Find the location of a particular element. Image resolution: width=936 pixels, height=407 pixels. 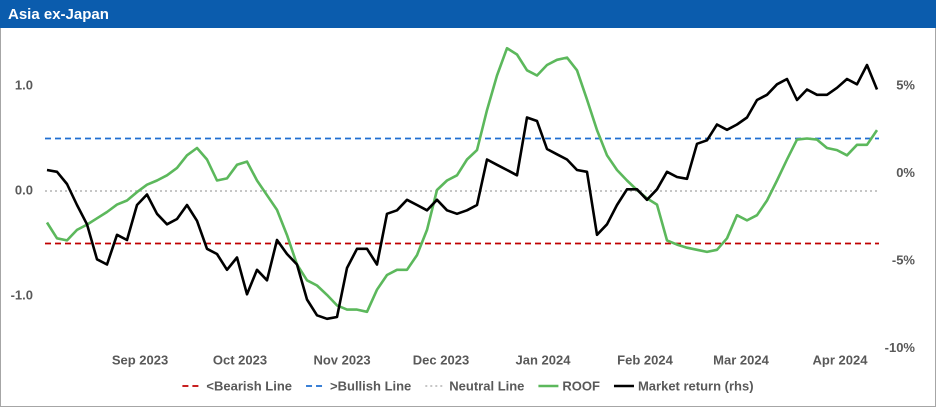

y2-tick-label: -5% is located at coordinates (904, 259).